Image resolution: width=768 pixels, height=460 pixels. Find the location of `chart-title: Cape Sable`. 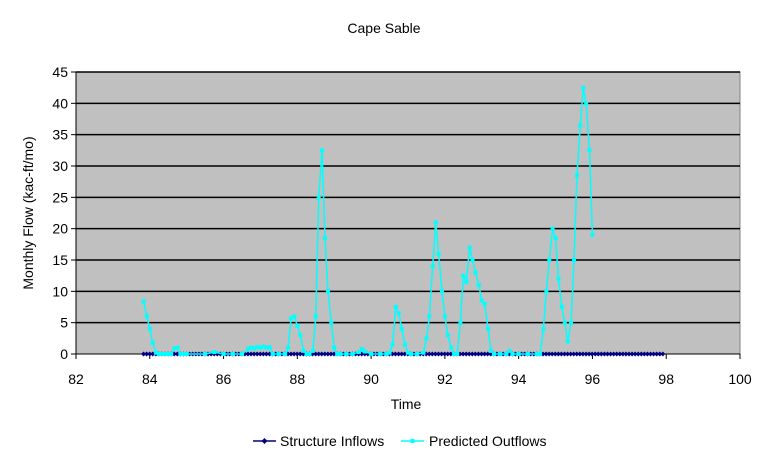

chart-title: Cape Sable is located at coordinates (383, 28).